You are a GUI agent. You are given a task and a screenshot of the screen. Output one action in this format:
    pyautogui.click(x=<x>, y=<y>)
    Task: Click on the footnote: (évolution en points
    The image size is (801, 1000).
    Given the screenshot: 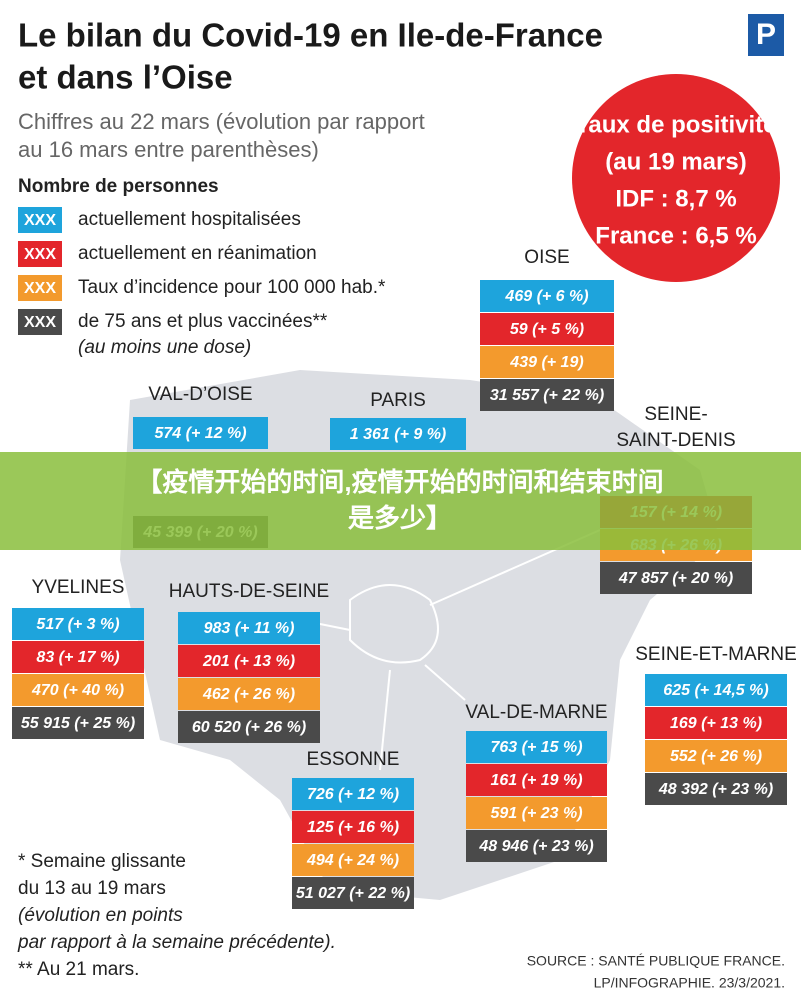 What is the action you would take?
    pyautogui.click(x=100, y=915)
    